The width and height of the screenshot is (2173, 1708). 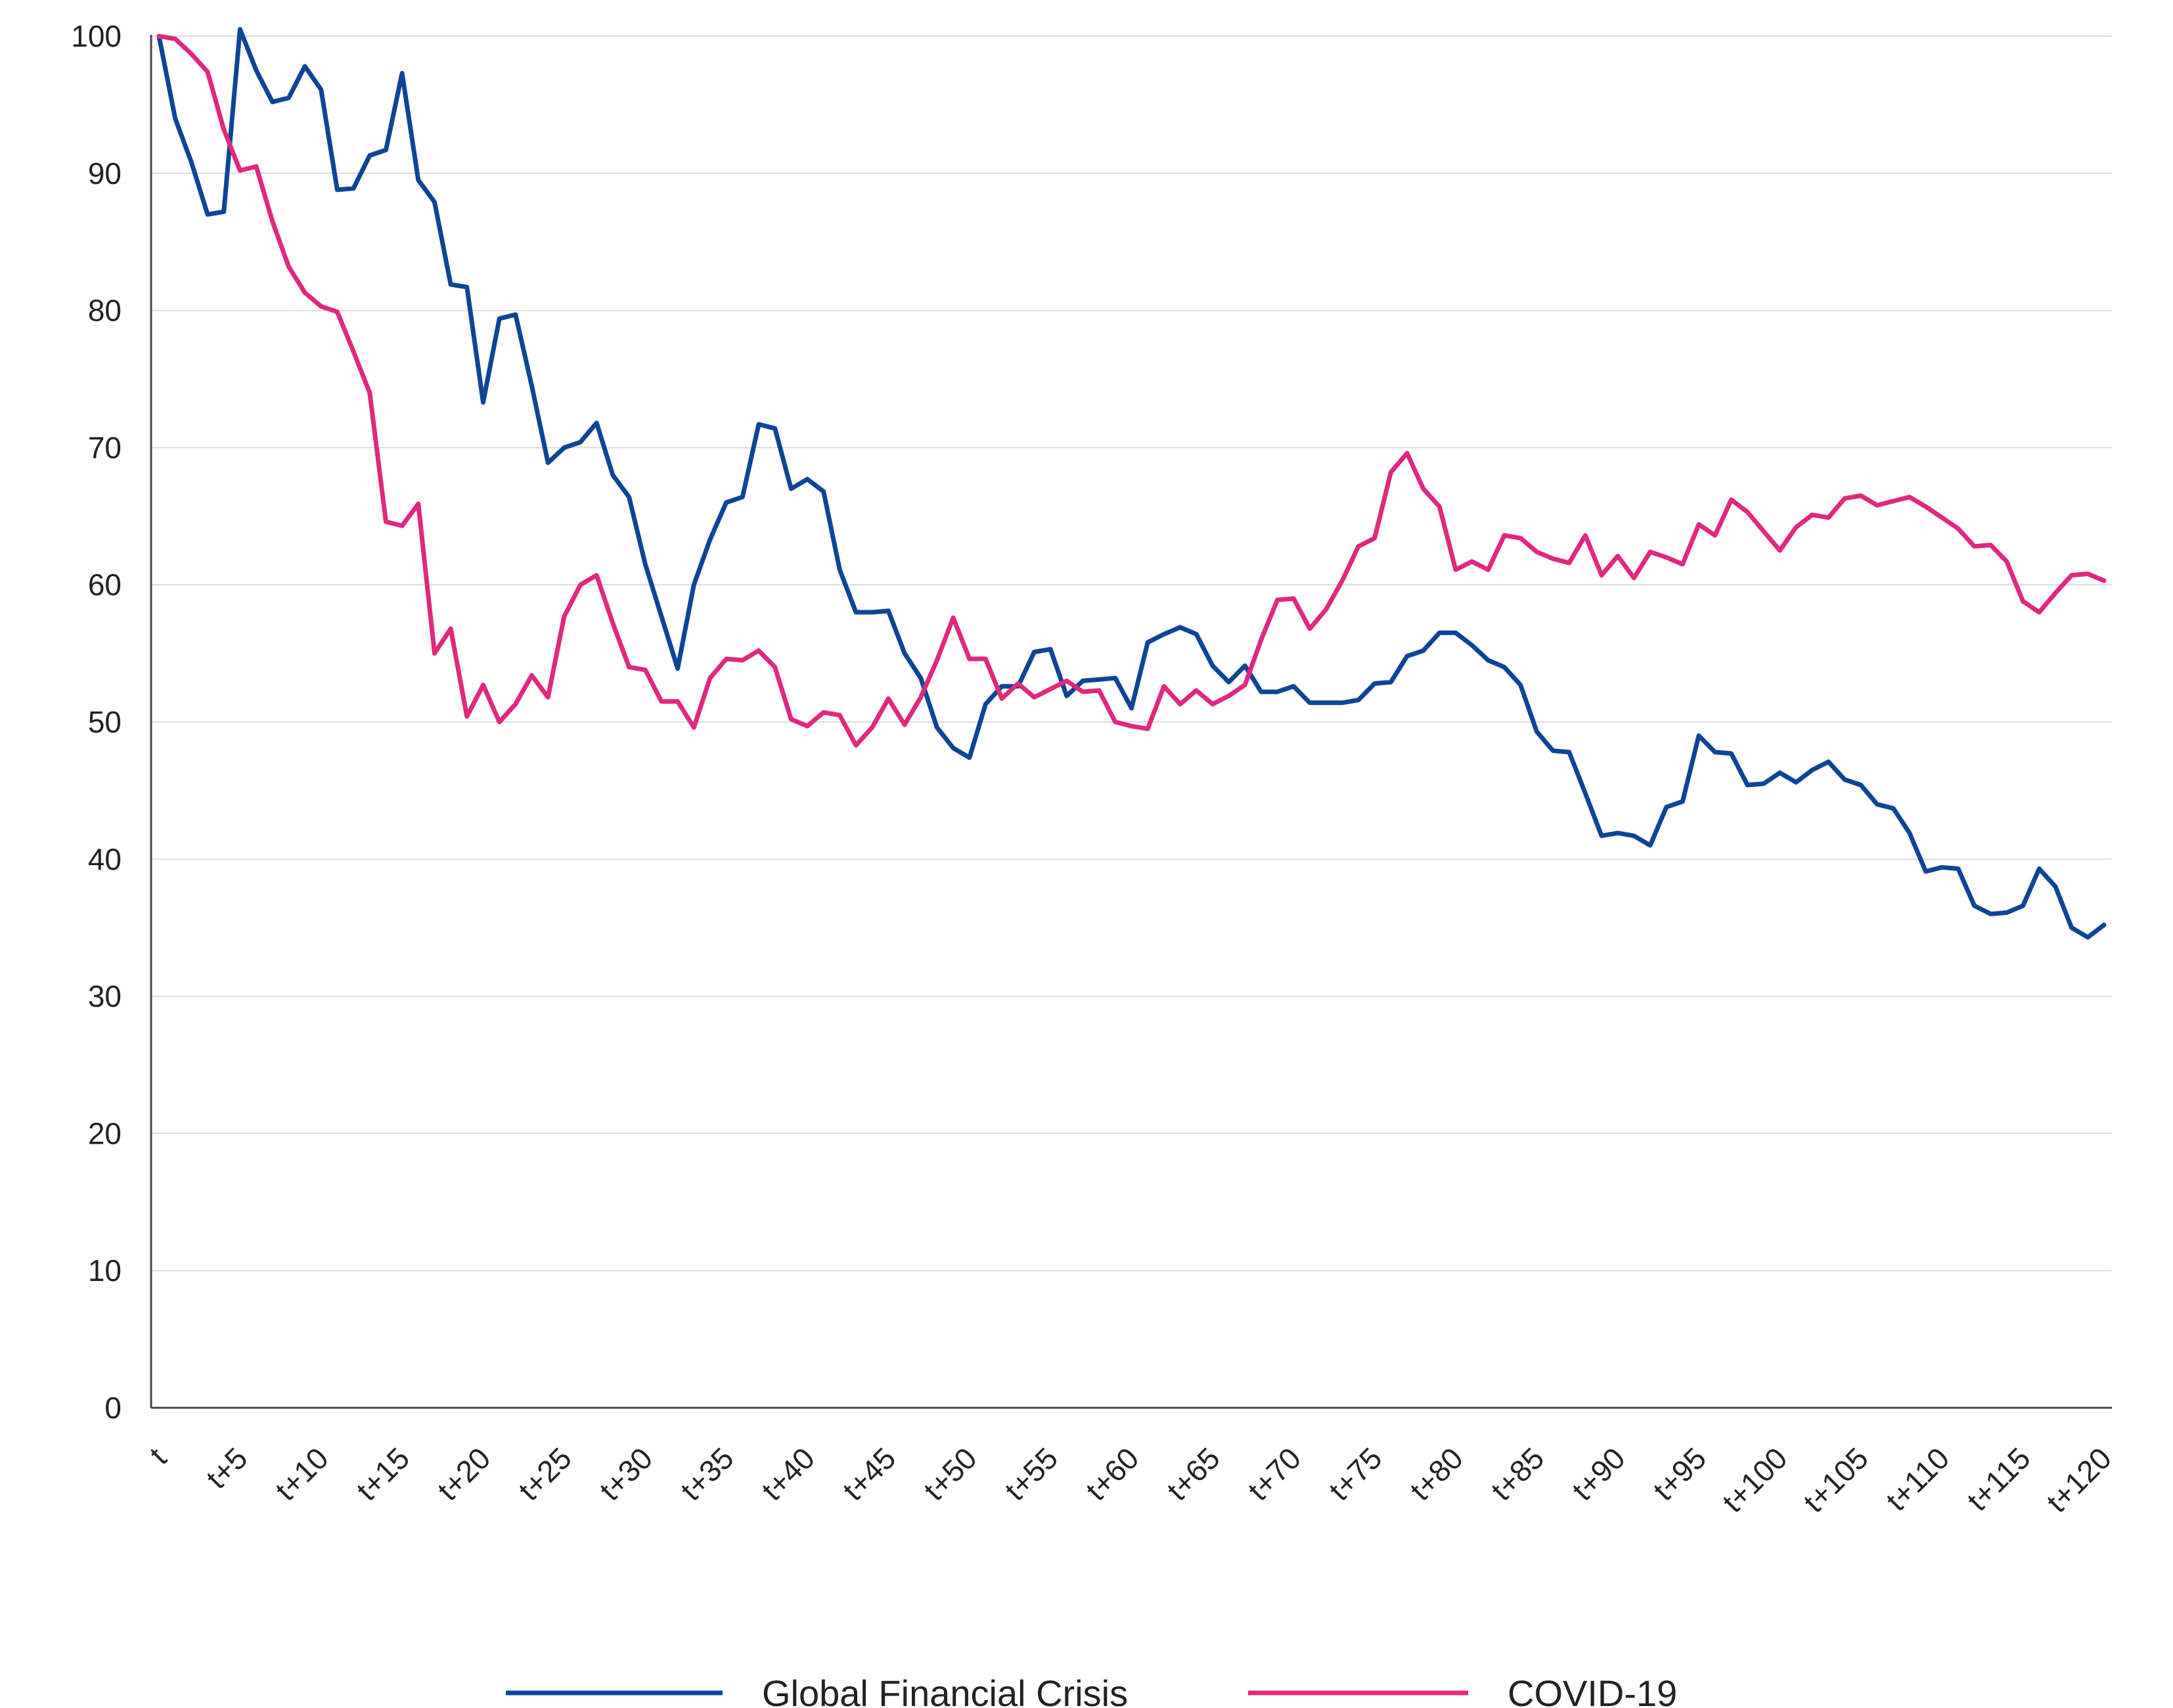 What do you see at coordinates (1517, 1474) in the screenshot?
I see `x-tick-label: t+85` at bounding box center [1517, 1474].